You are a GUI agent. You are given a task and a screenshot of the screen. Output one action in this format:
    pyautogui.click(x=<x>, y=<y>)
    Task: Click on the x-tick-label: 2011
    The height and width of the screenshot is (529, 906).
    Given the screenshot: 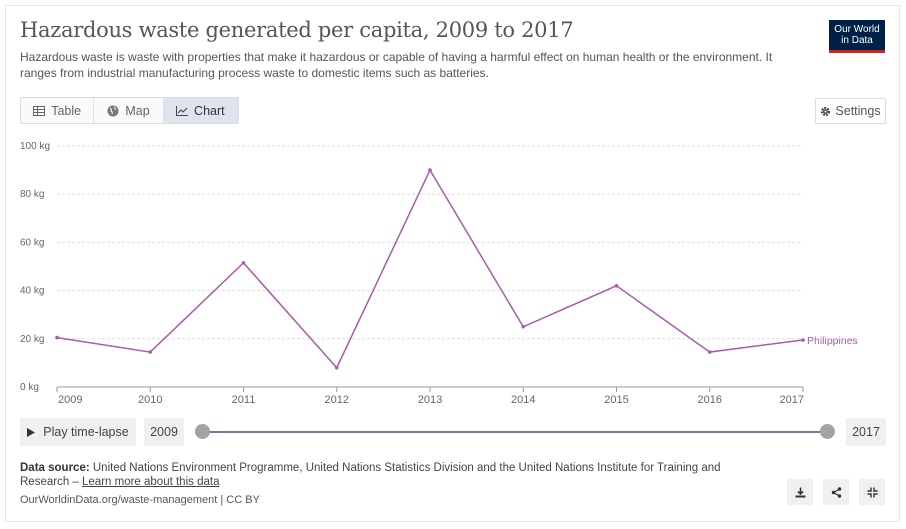 What is the action you would take?
    pyautogui.click(x=244, y=400)
    